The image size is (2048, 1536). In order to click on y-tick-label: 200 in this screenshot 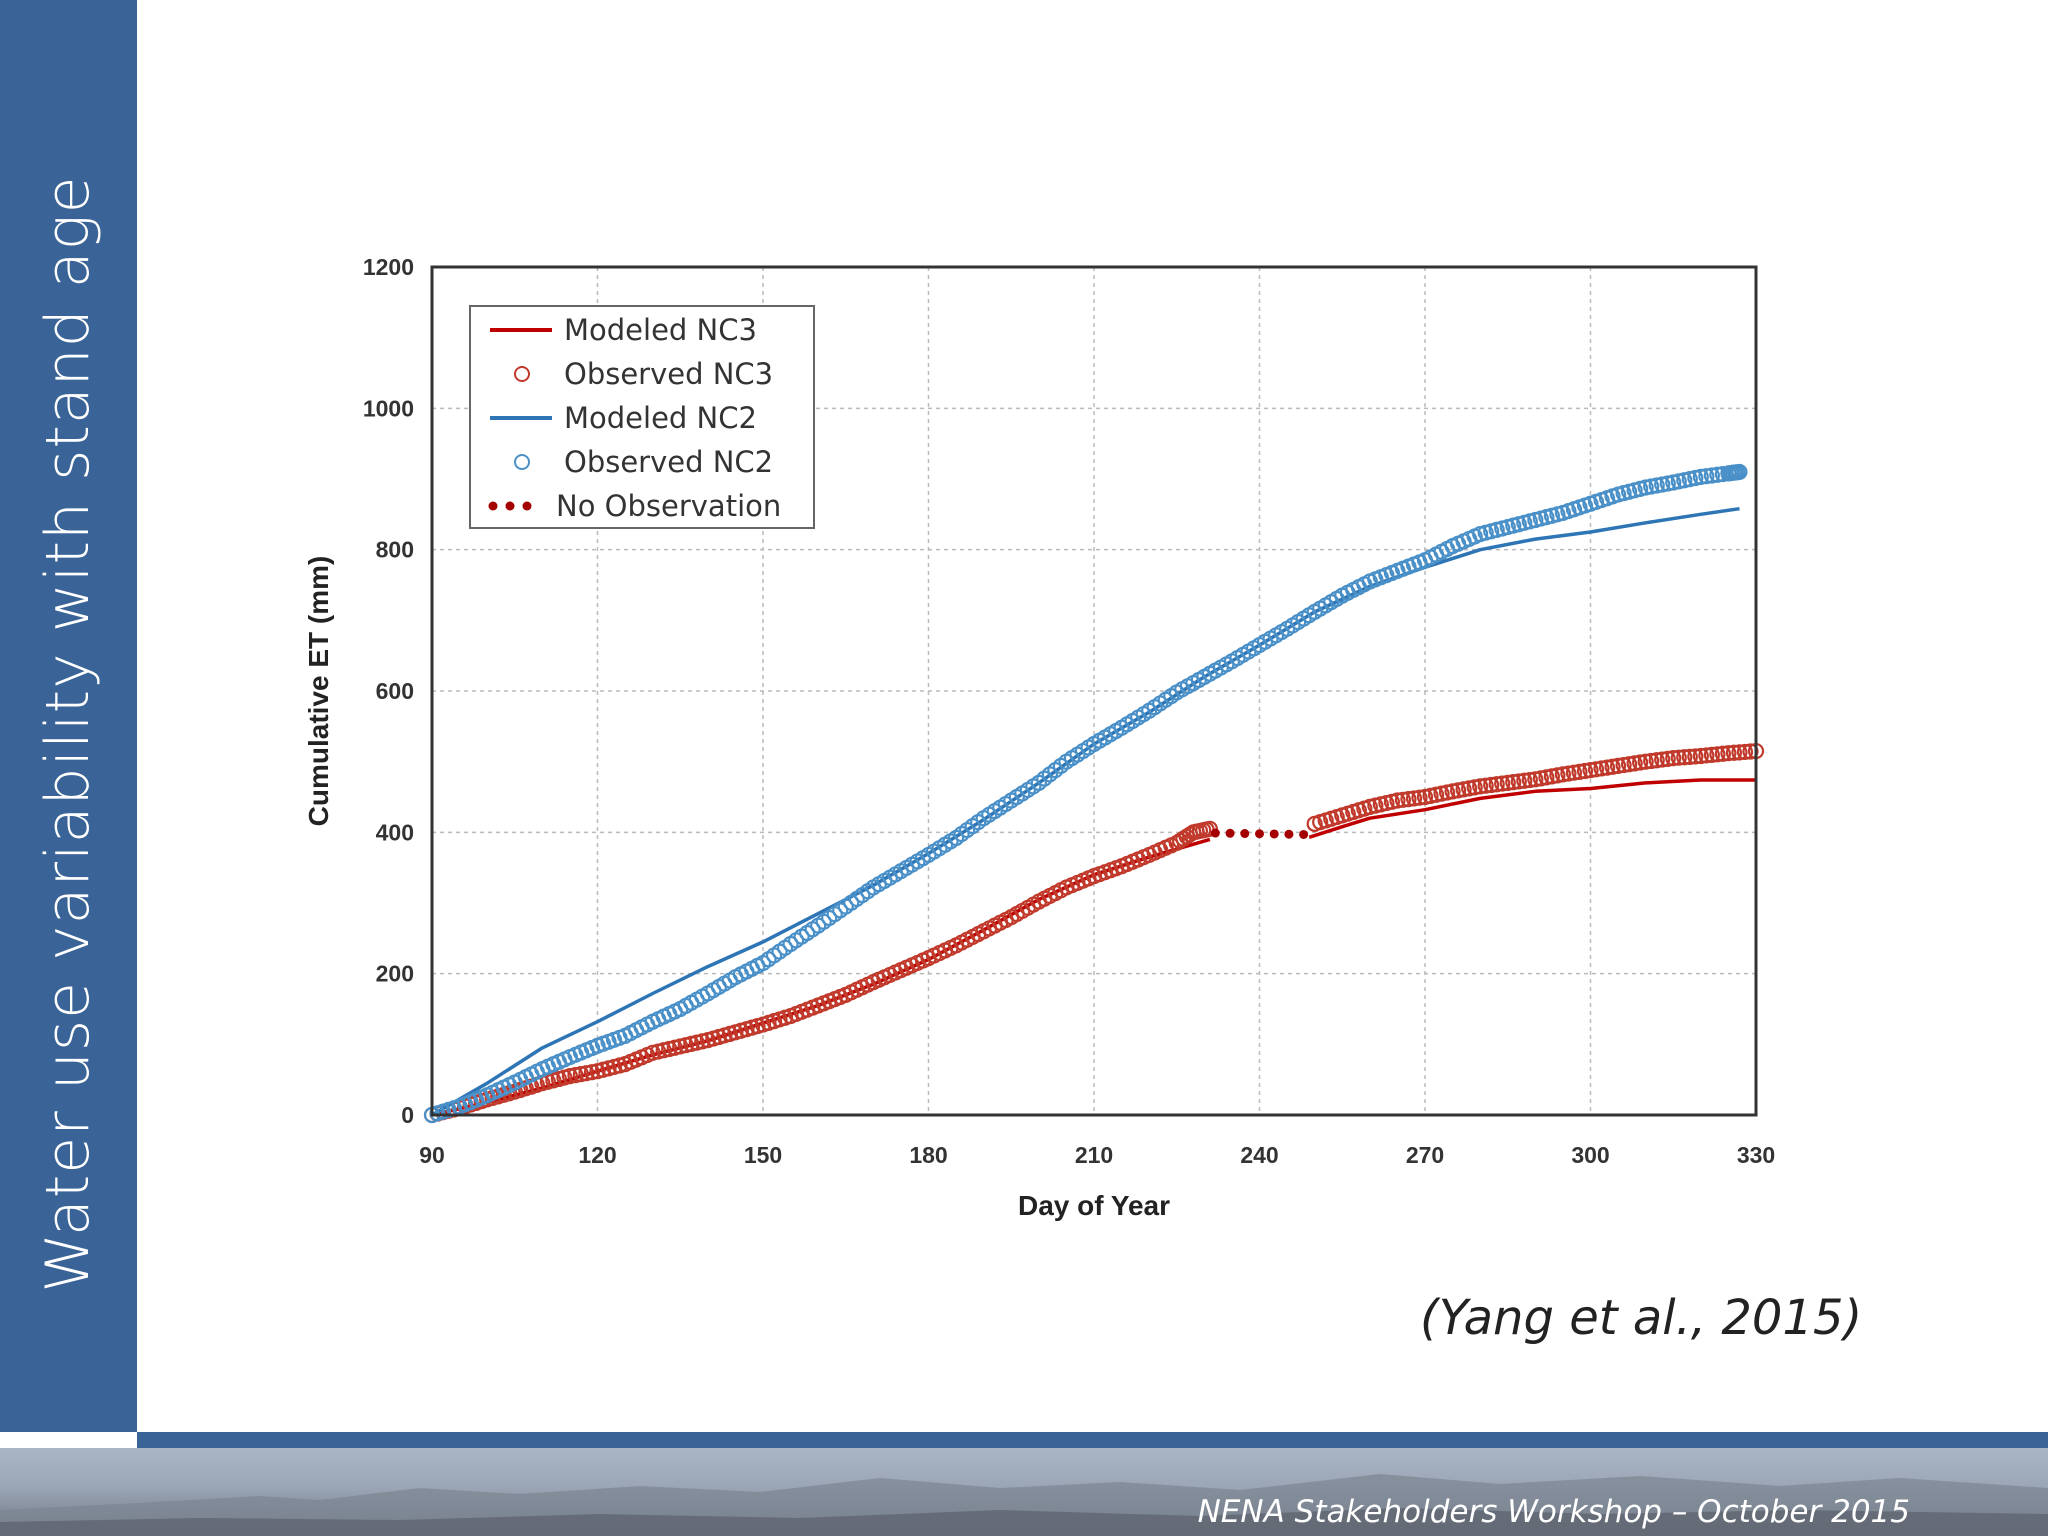, I will do `click(395, 974)`.